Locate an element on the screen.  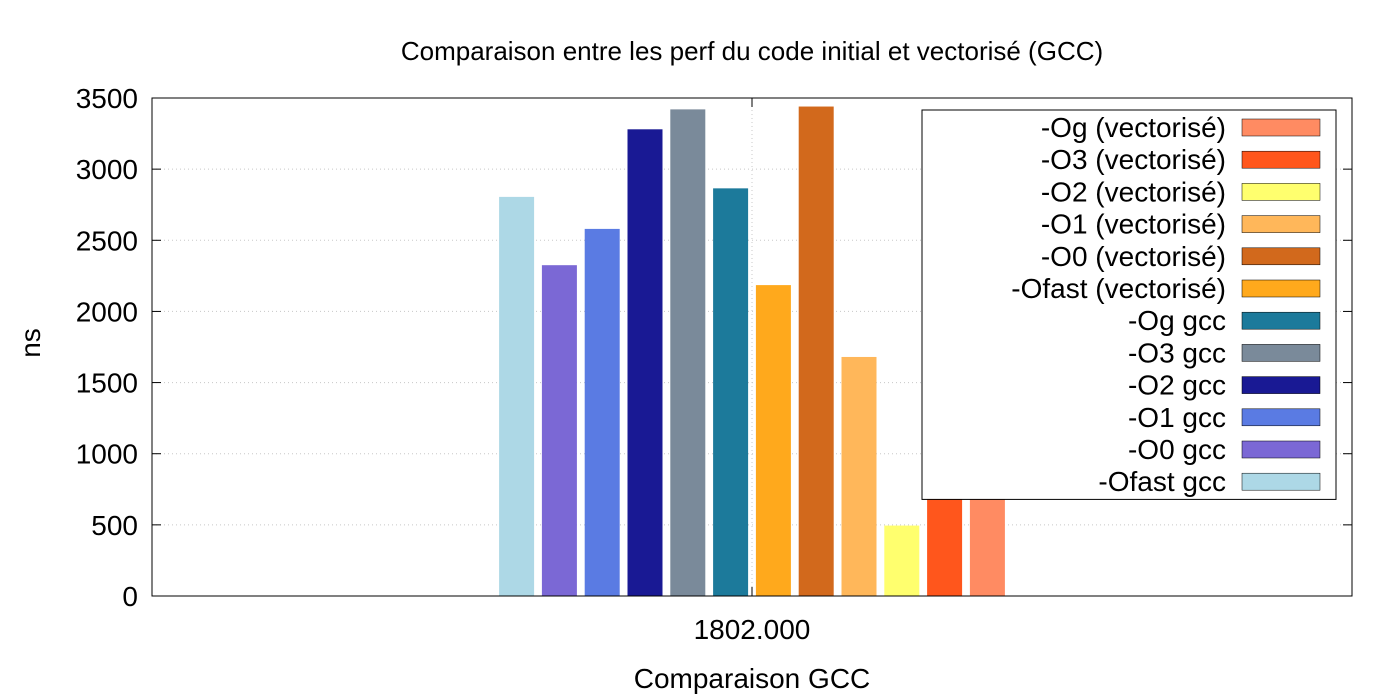
y-tick-label: 2500 is located at coordinates (107, 240).